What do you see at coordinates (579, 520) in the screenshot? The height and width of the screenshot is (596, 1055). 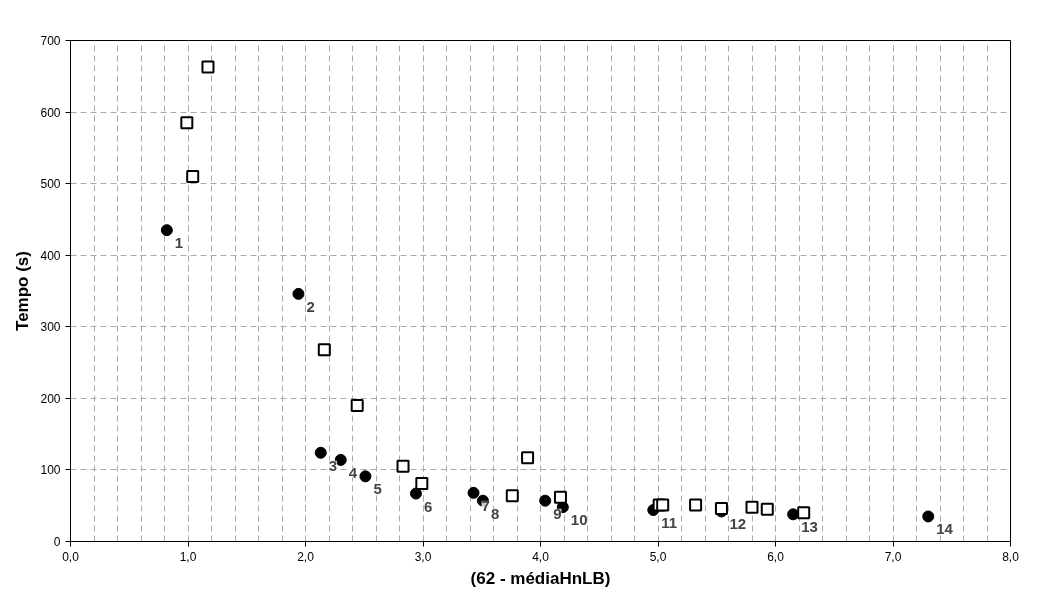 I see `annotation: 10` at bounding box center [579, 520].